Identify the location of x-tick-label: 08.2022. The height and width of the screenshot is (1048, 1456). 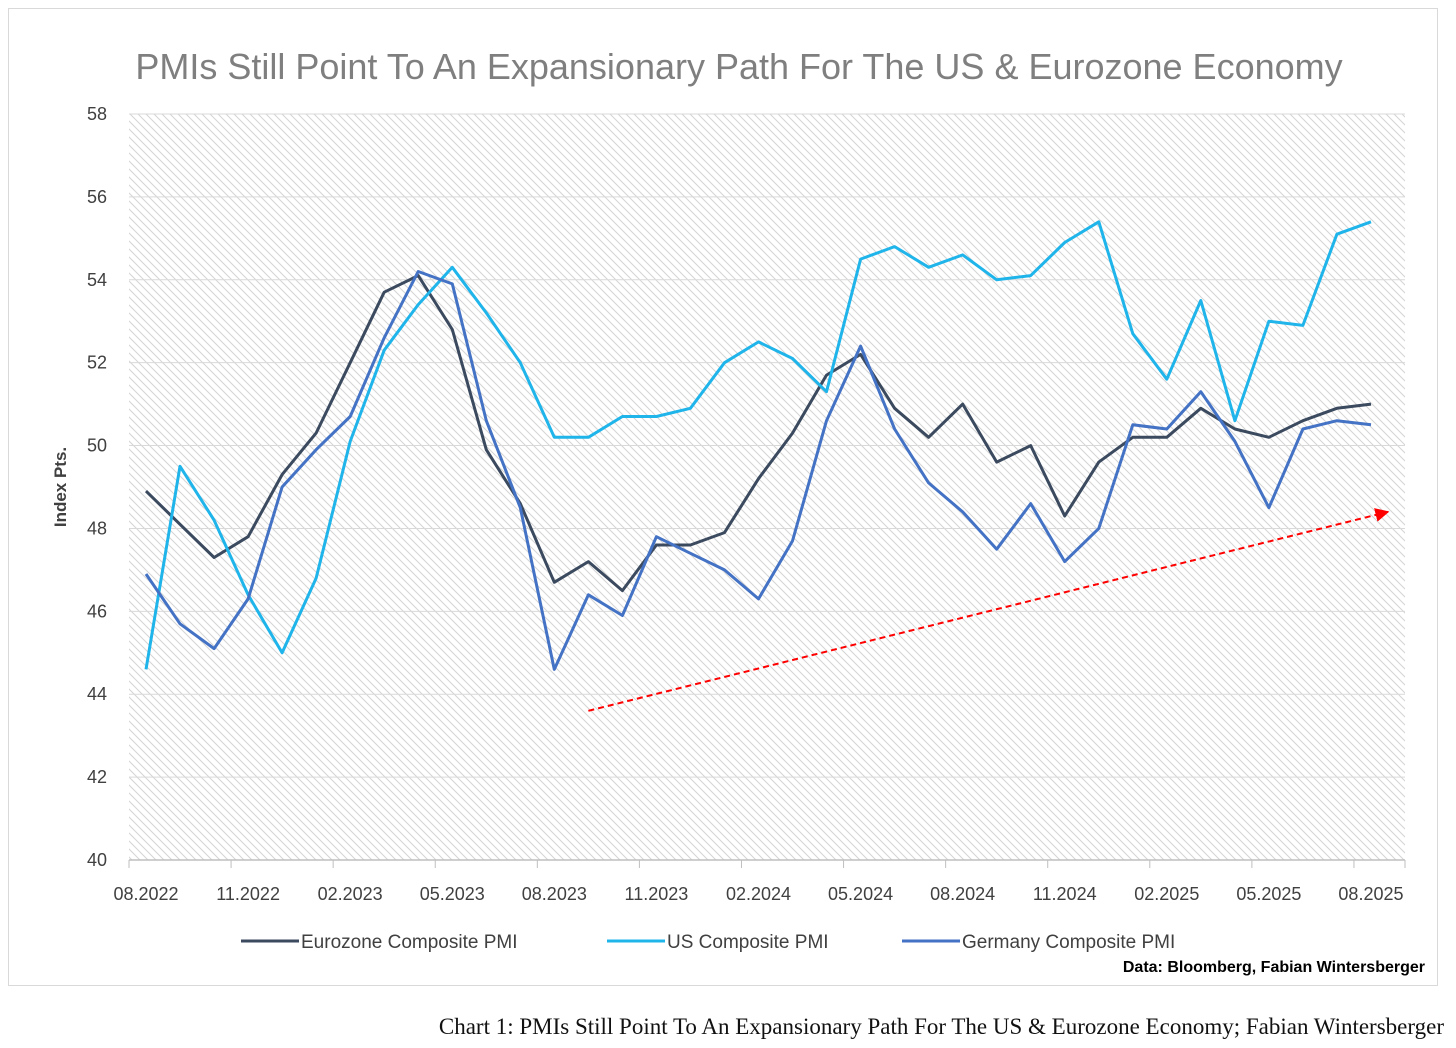
(145, 894).